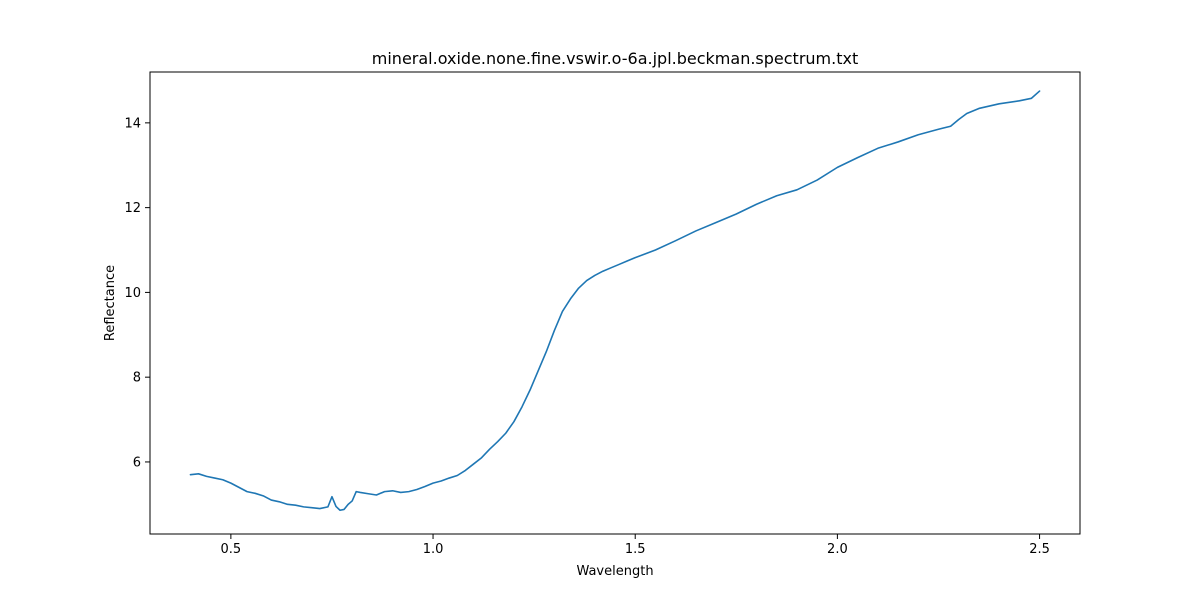  Describe the element at coordinates (137, 462) in the screenshot. I see `y-tick-label: 6` at that location.